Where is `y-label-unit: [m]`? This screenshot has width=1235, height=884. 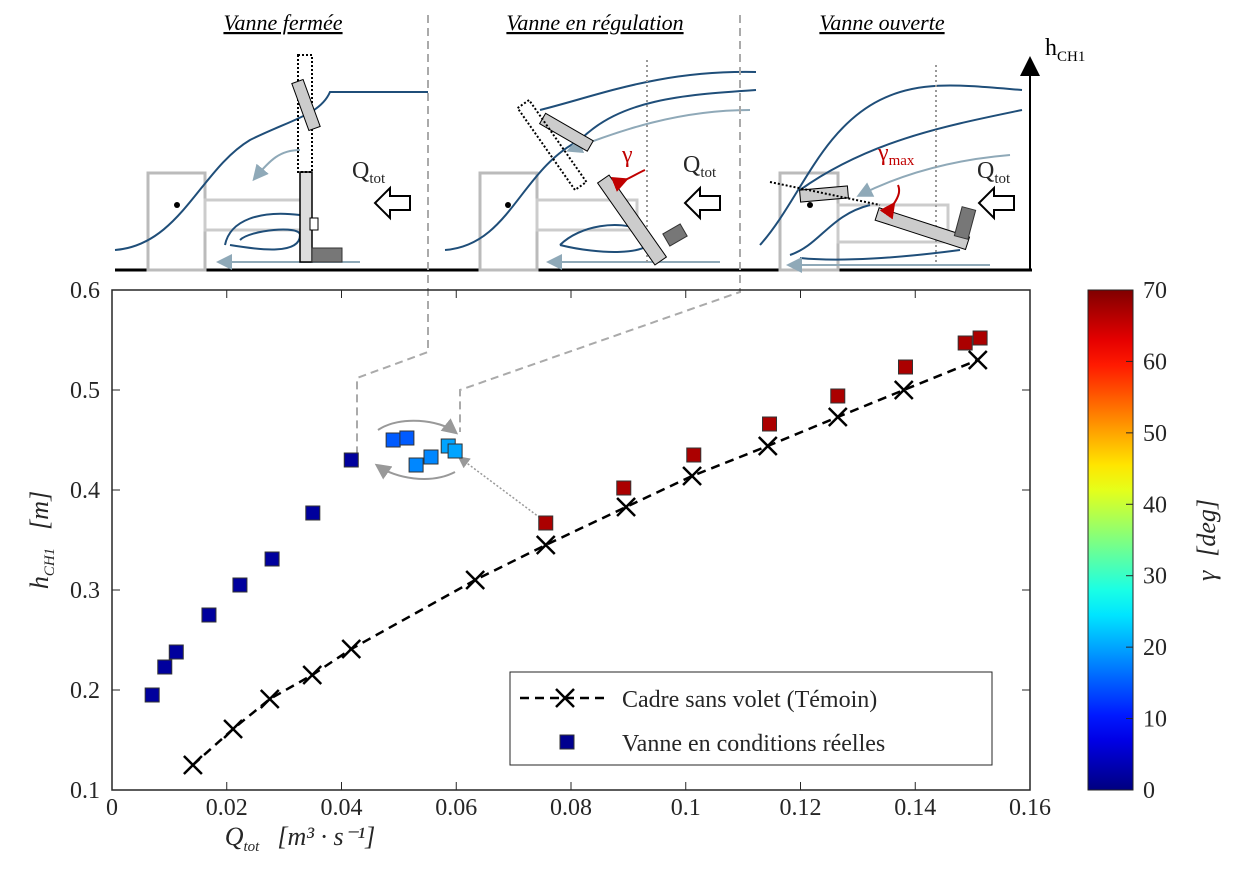 y-label-unit: [m] is located at coordinates (39, 510).